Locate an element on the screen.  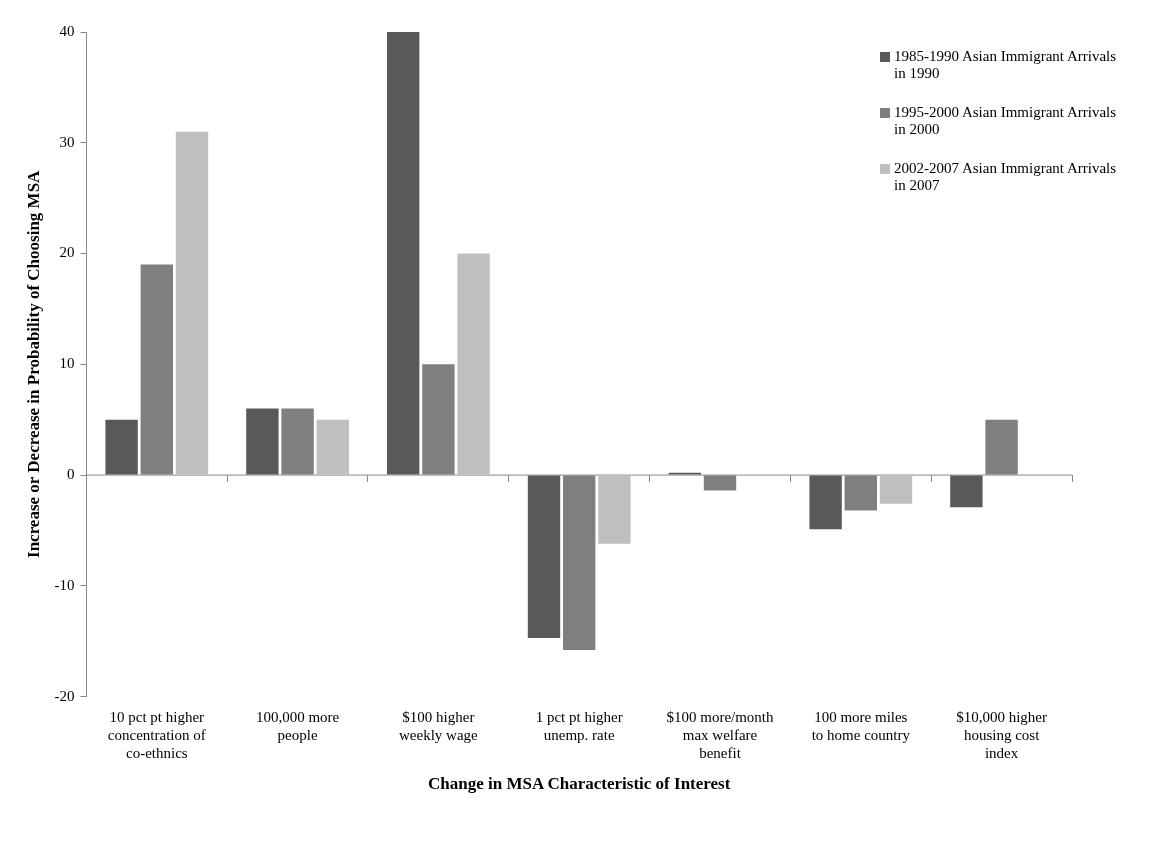
legend-label: 1995-2000 Asian Immigrant Arrivals in 2000 is located at coordinates (1006, 121).